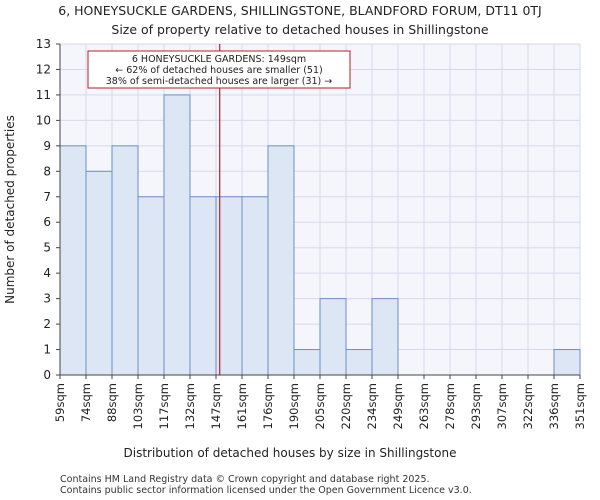 The image size is (600, 500). I want to click on y-tick-label: 2, so click(47, 324).